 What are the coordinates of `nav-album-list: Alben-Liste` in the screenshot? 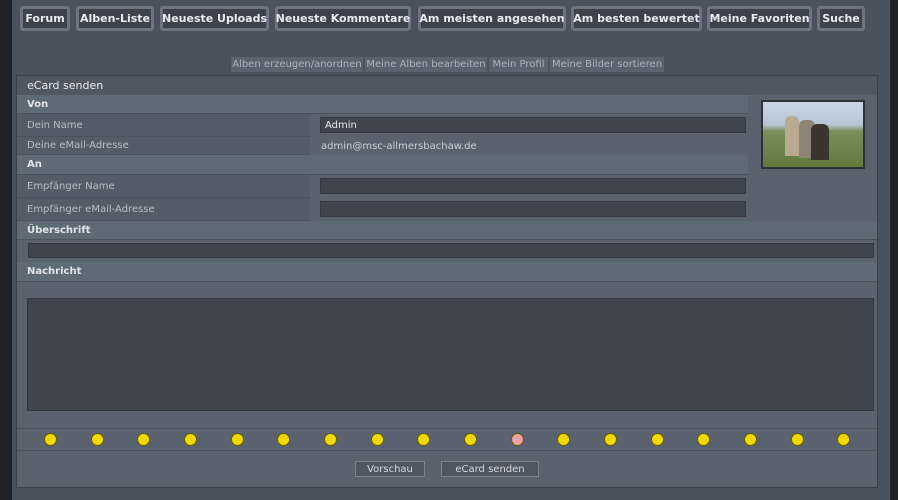 It's located at (115, 18).